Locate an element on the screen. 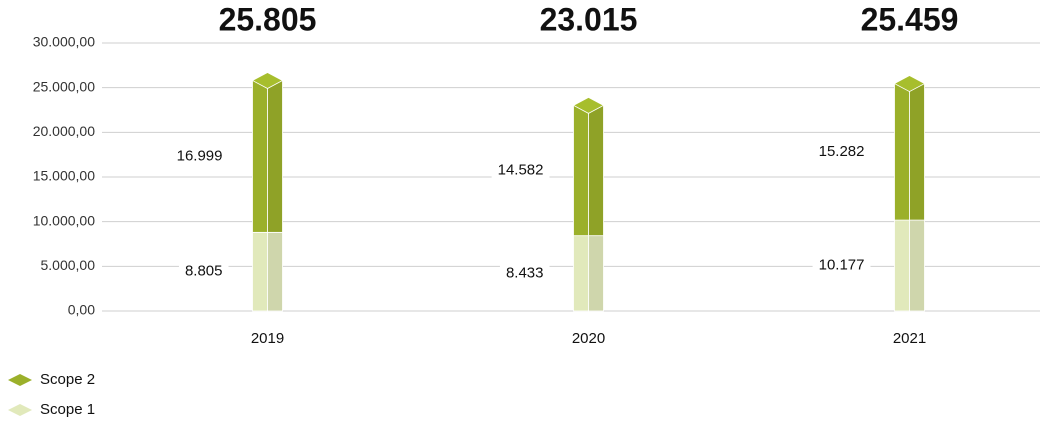  total-label: 25.805 is located at coordinates (268, 19).